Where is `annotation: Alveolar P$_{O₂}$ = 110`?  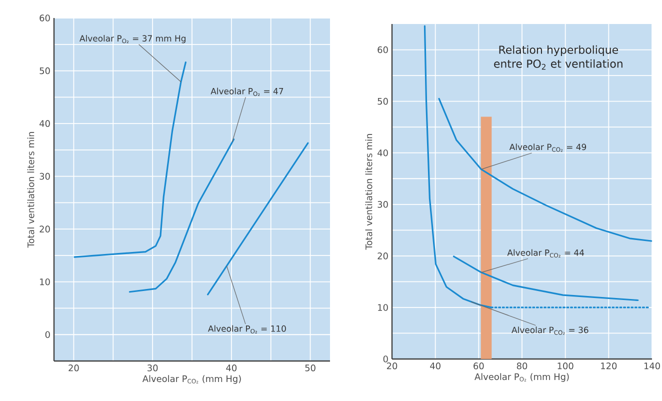
annotation: Alveolar P$_{O₂}$ = 110 is located at coordinates (247, 329).